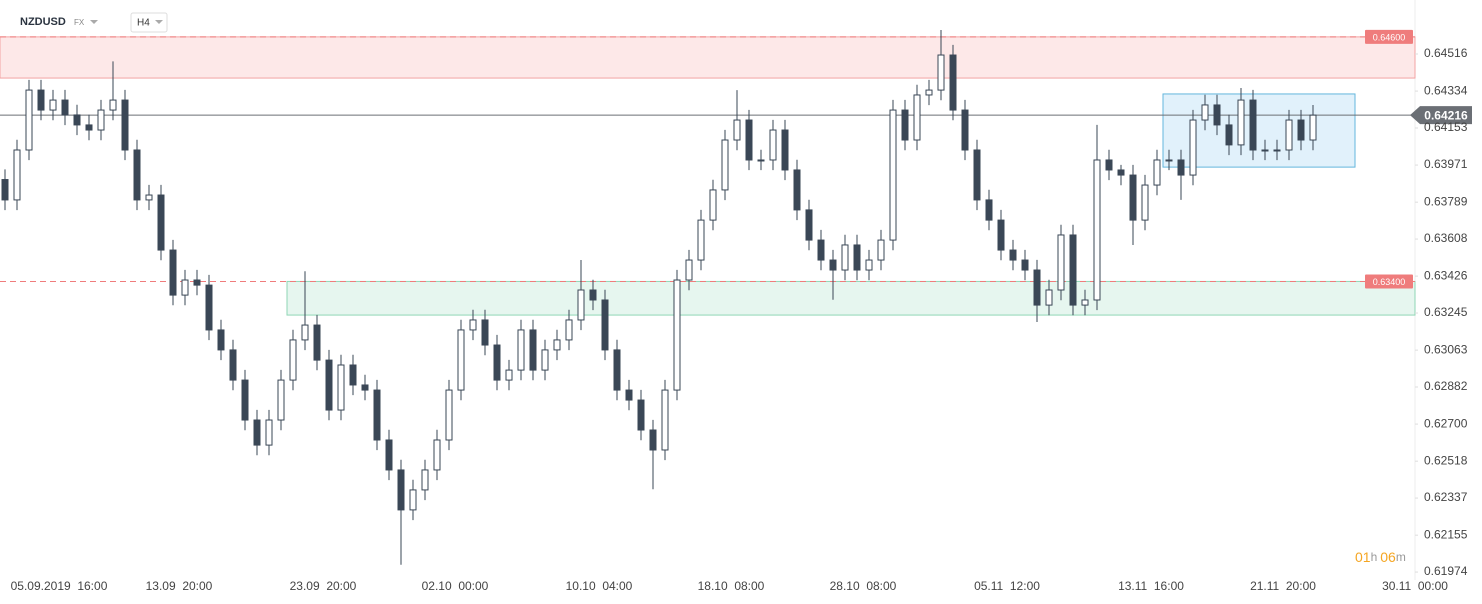  What do you see at coordinates (1151, 586) in the screenshot?
I see `x-tick-label: 13.11 16:00` at bounding box center [1151, 586].